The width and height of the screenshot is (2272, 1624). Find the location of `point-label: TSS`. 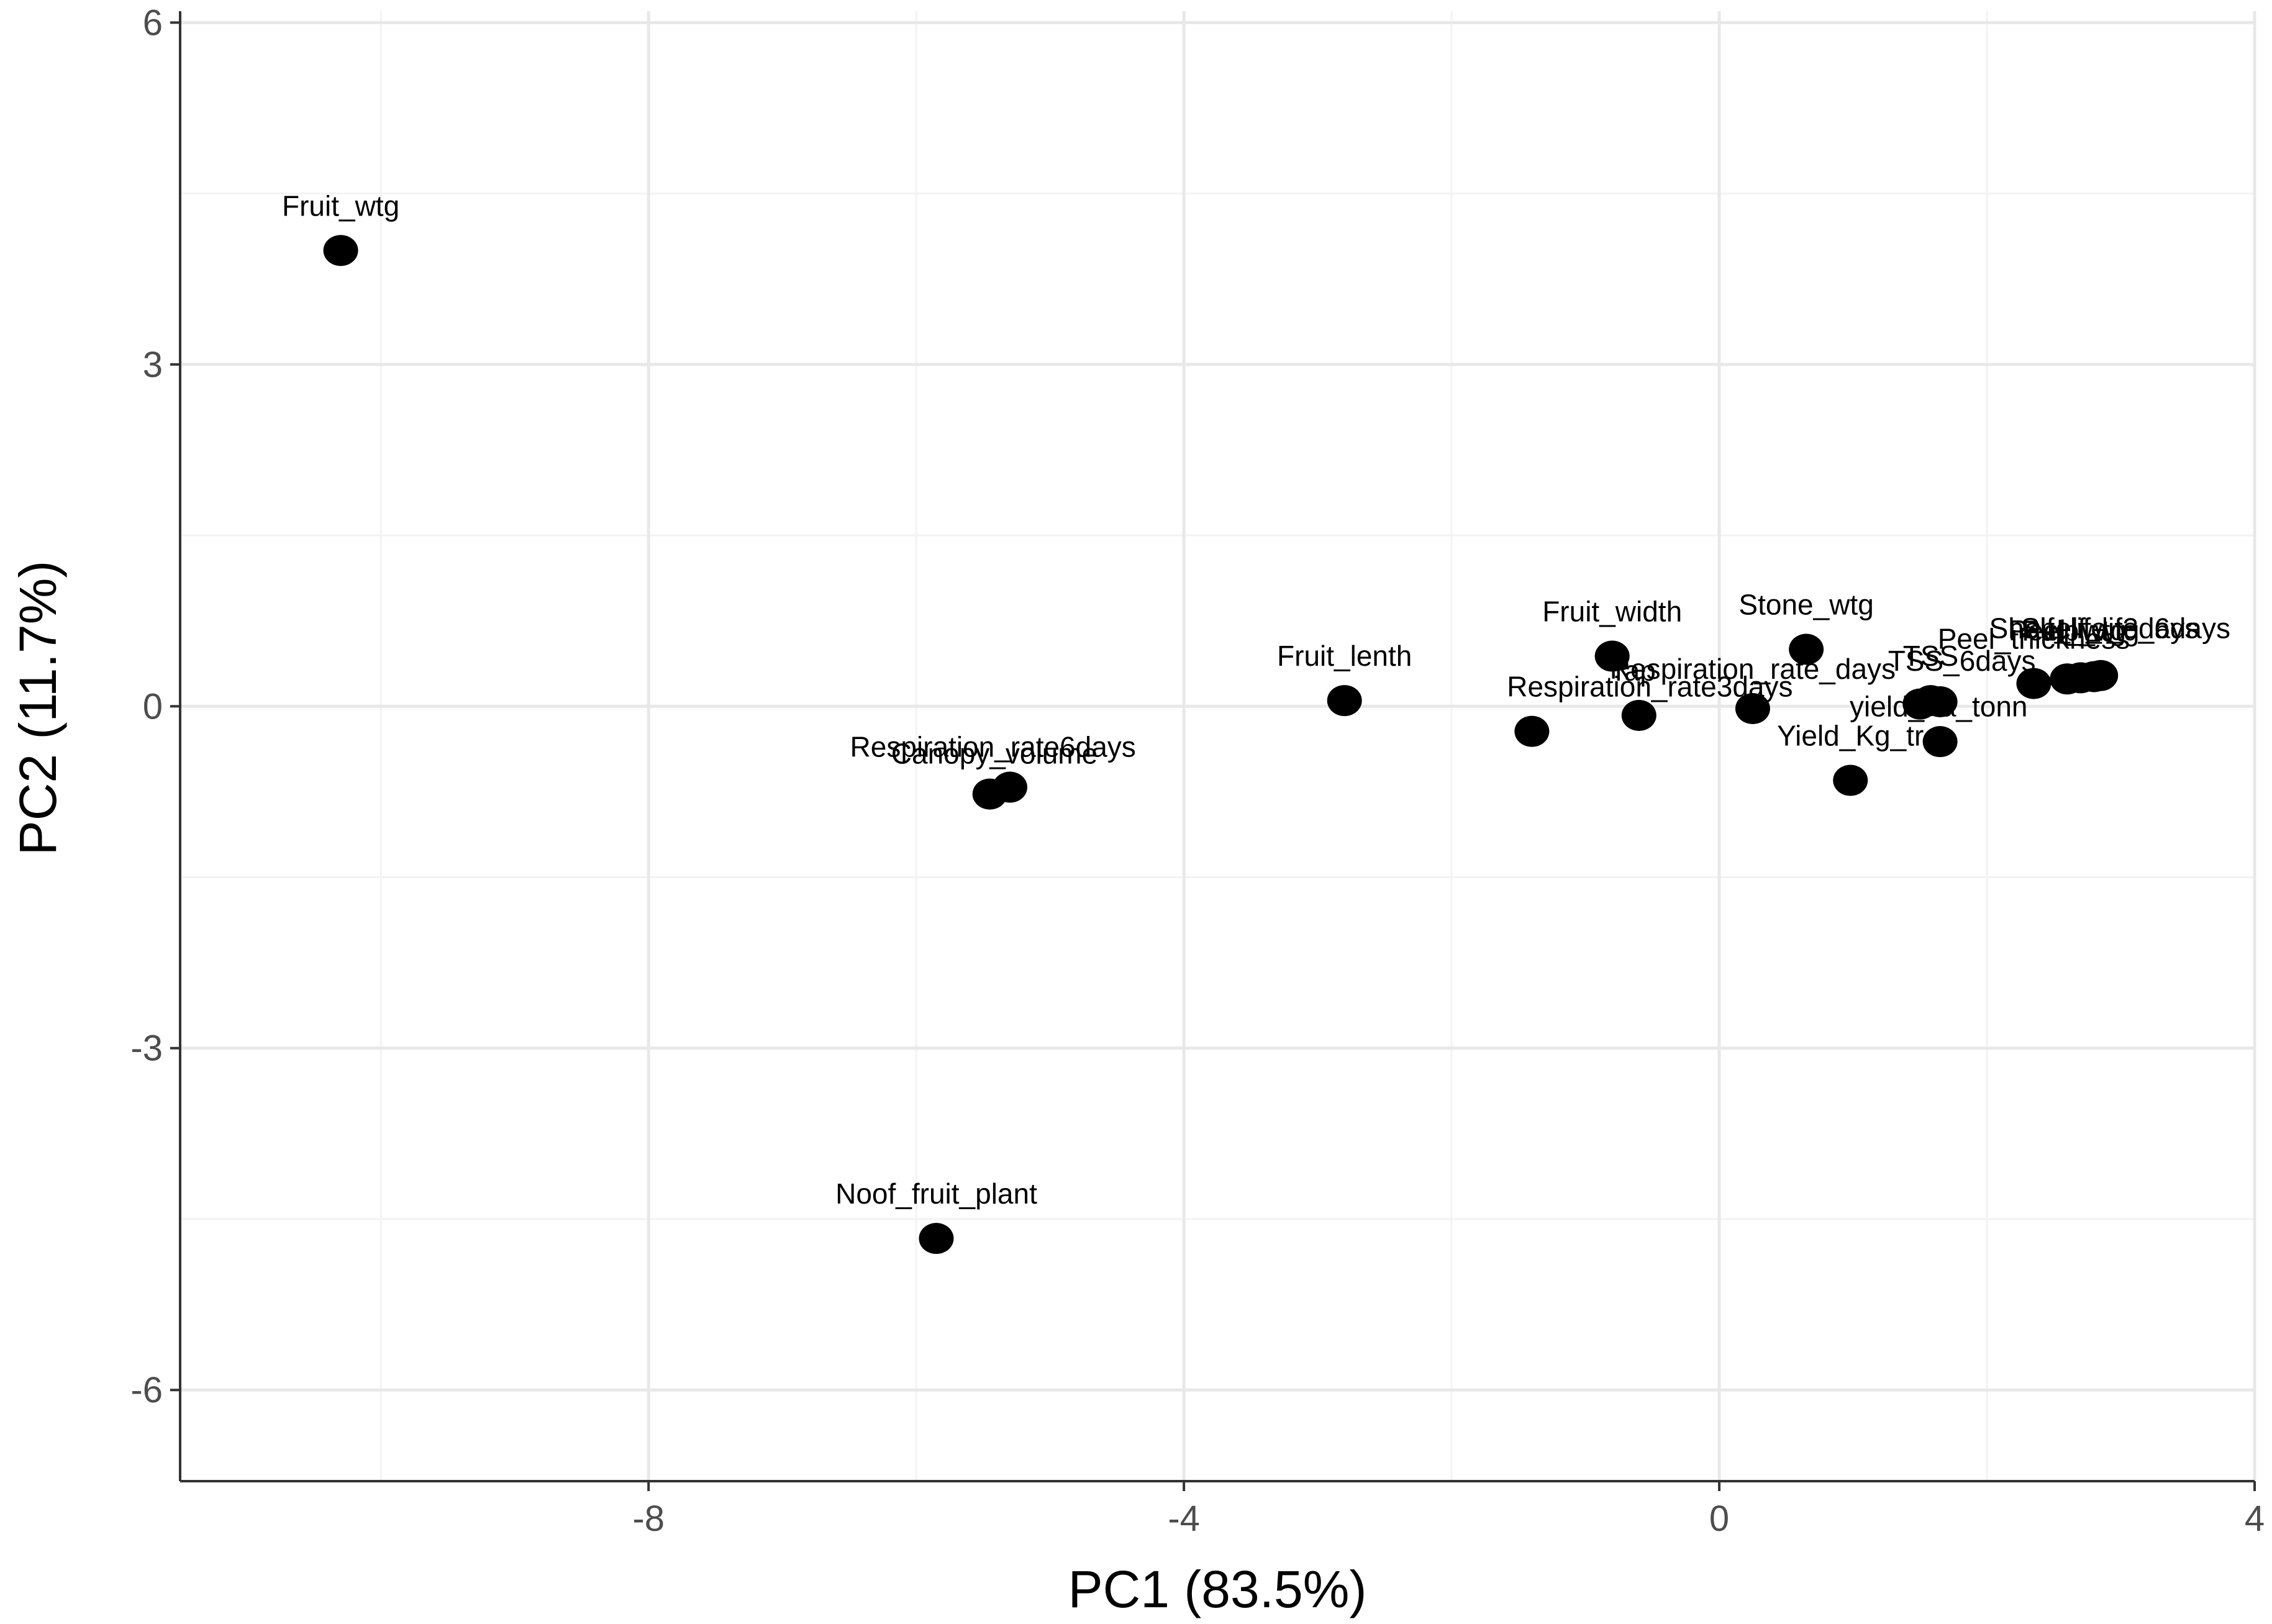

point-label: TSS is located at coordinates (1931, 656).